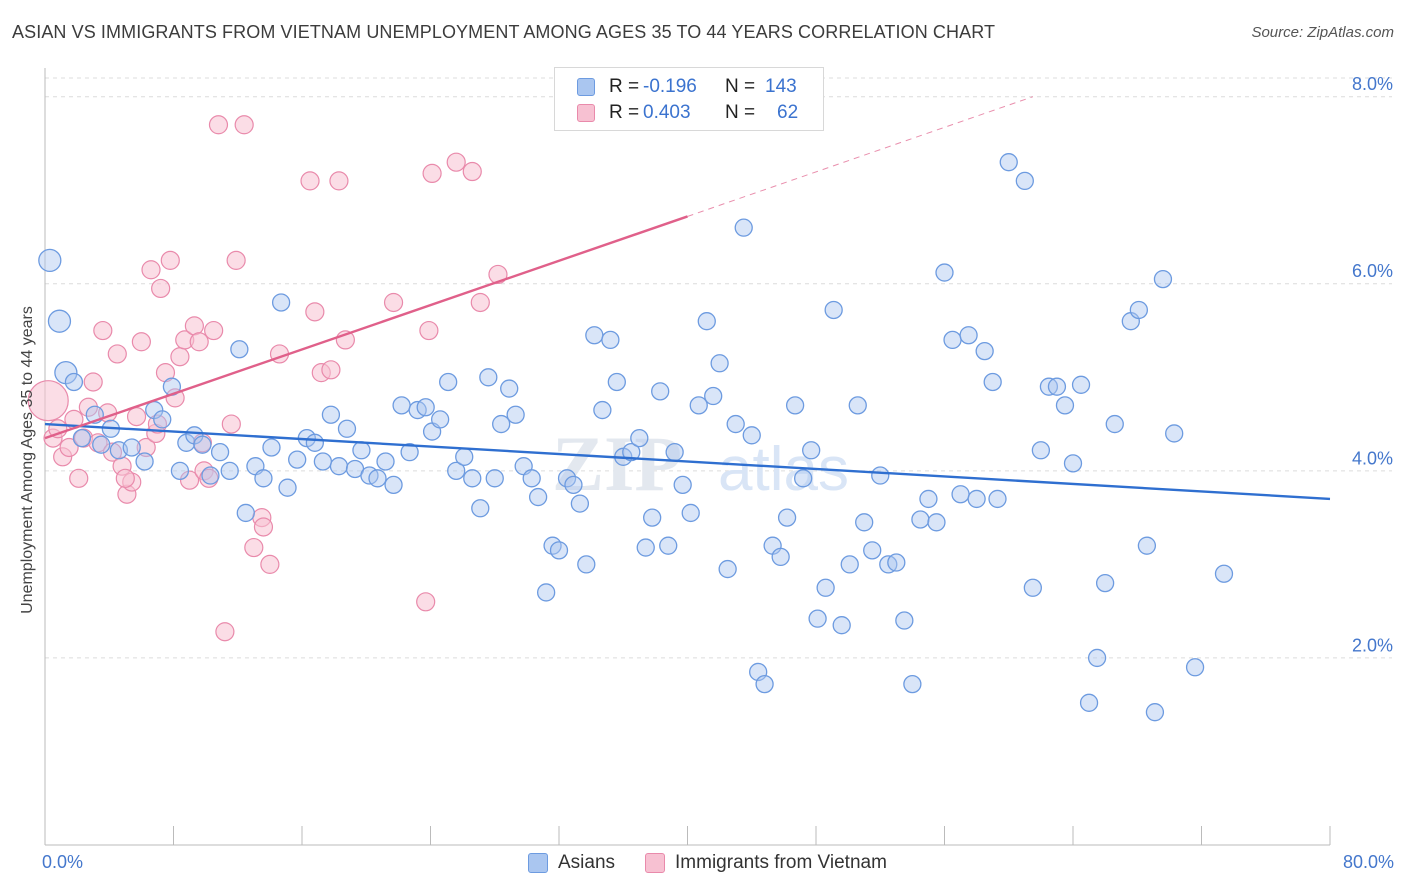 The width and height of the screenshot is (1406, 892). What do you see at coordinates (667, 112) in the screenshot?
I see `r-value: 0.403` at bounding box center [667, 112].